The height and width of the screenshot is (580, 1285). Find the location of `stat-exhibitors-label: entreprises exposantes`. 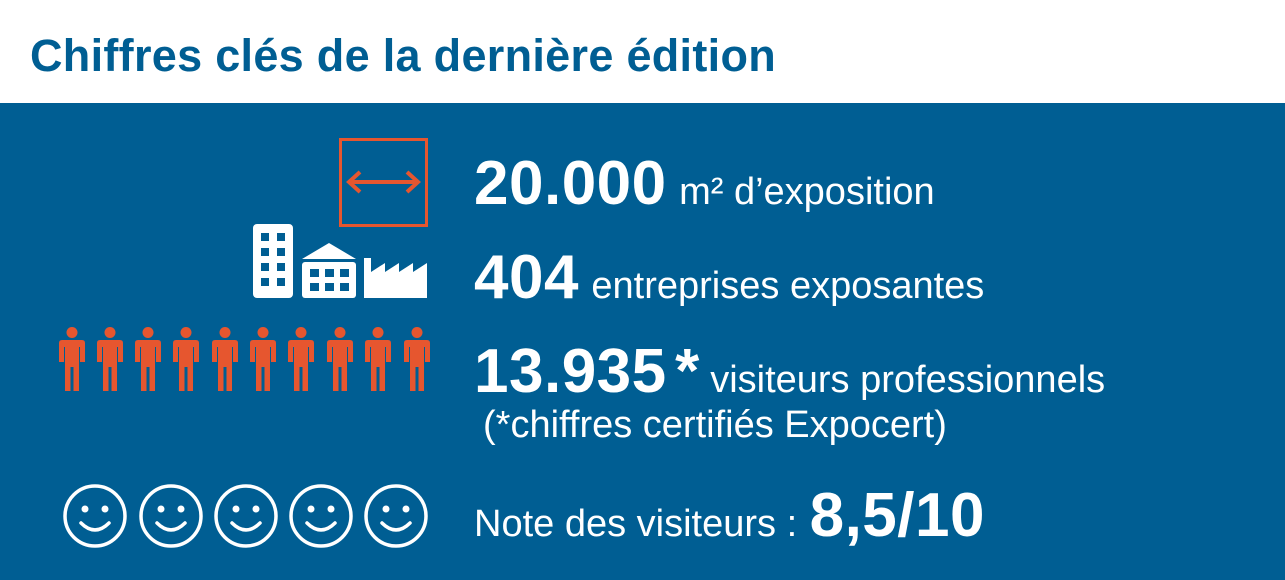

stat-exhibitors-label: entreprises exposantes is located at coordinates (788, 286).